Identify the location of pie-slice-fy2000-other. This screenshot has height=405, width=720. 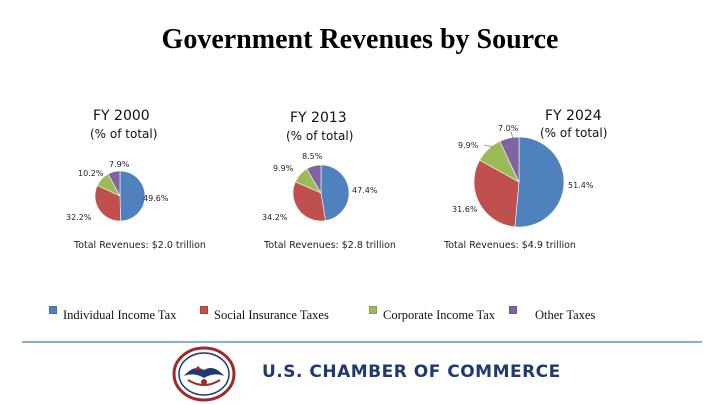
(114, 183).